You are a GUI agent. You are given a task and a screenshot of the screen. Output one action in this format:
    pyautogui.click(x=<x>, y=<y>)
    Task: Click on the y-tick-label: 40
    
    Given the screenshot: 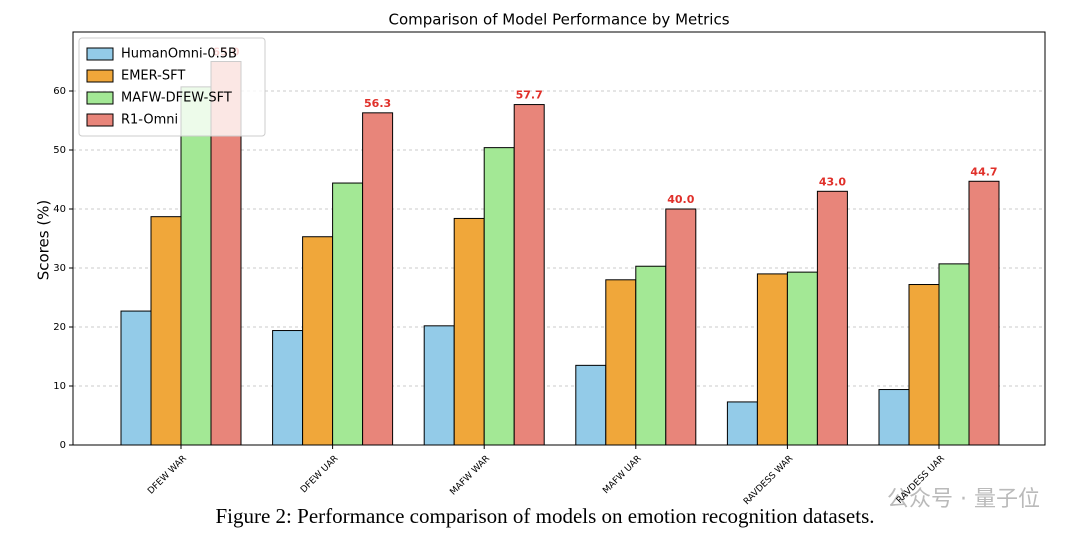 What is the action you would take?
    pyautogui.click(x=59, y=209)
    